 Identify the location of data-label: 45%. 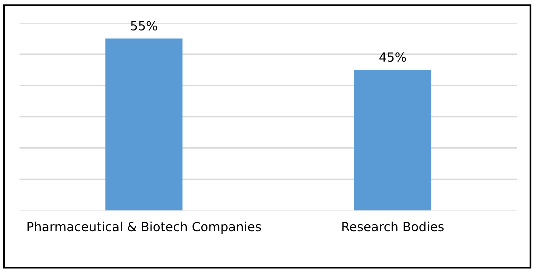
(393, 57).